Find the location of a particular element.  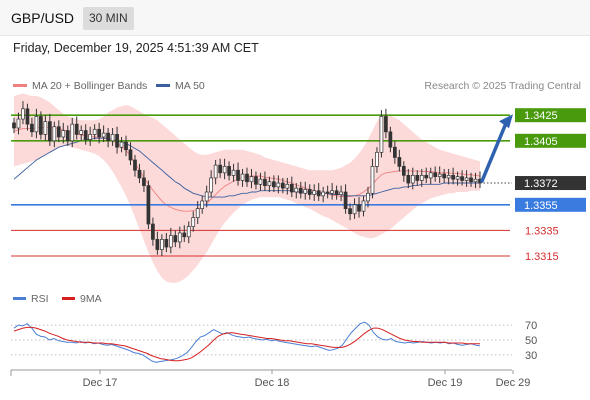

current-price-tag: 1.3372 is located at coordinates (550, 183).